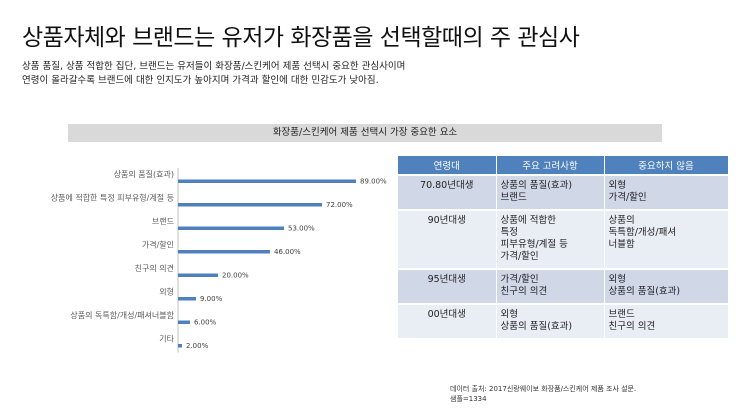 The height and width of the screenshot is (416, 740). I want to click on main-factor-cell: 외형 상품의 품질(효과), so click(550, 320).